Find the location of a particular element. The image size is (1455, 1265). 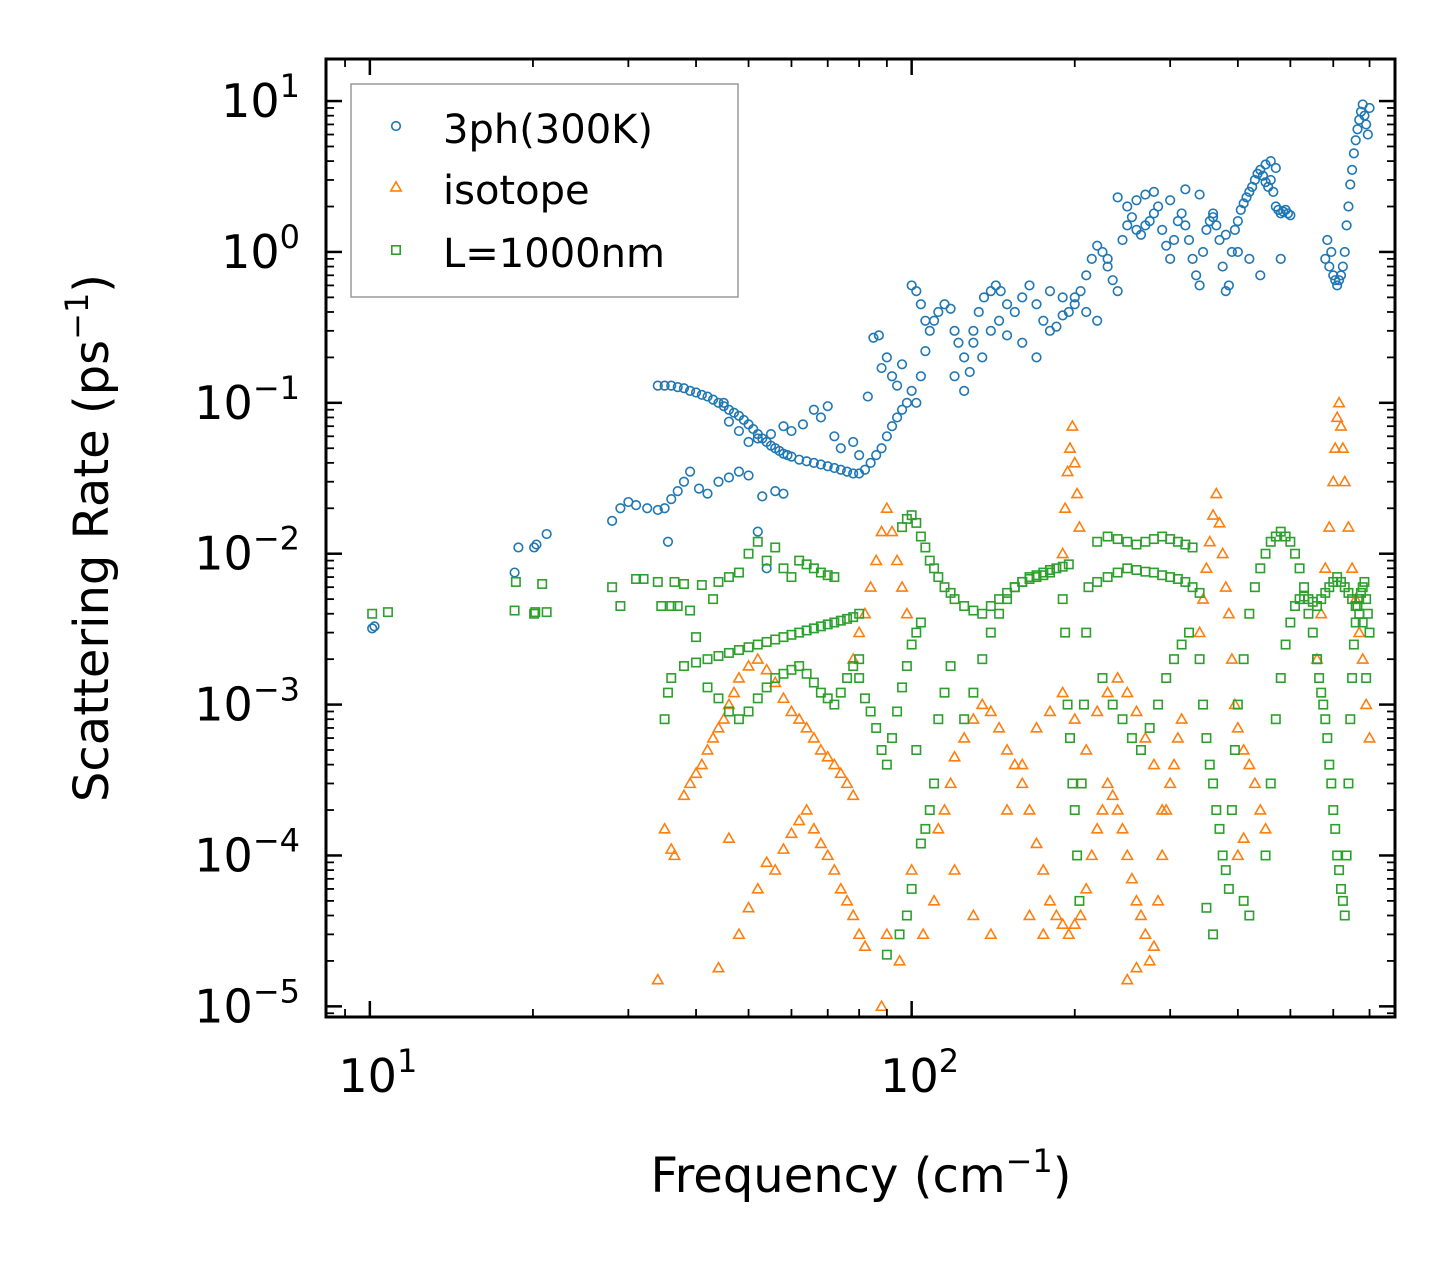

y-tick-label: 10−2 is located at coordinates (247, 550).